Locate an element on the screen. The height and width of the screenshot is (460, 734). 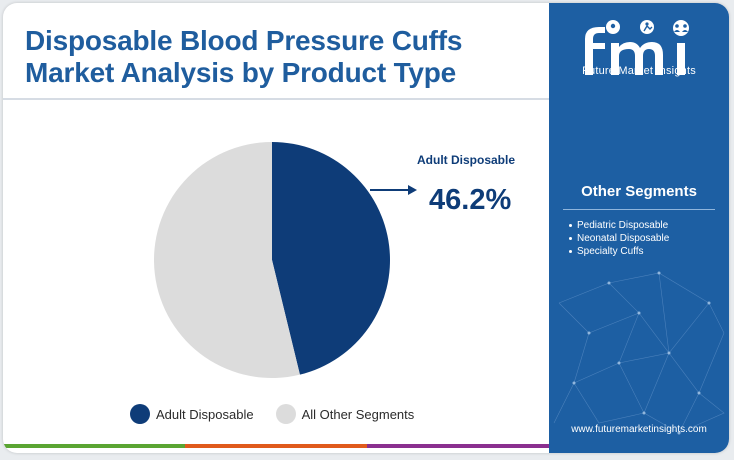
callout-label: Adult Disposable is located at coordinates (466, 160).